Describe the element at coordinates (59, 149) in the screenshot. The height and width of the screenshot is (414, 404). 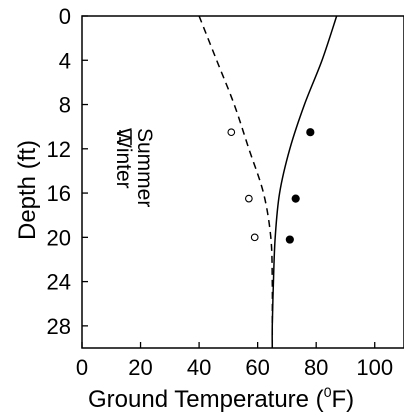
I see `y-tick-label: 12` at that location.